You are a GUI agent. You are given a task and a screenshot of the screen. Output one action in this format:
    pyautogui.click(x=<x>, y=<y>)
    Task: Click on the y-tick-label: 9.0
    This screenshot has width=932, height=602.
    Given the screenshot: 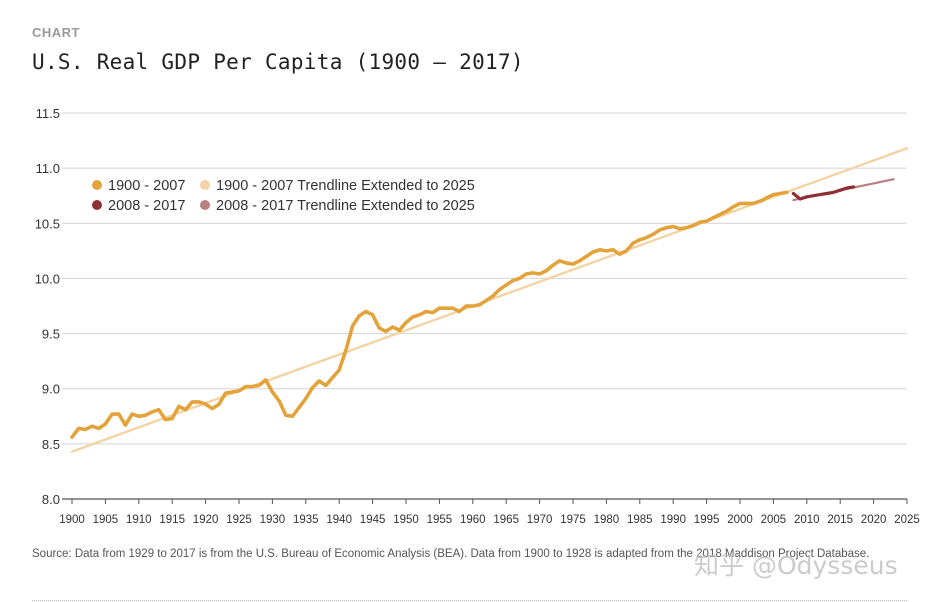 What is the action you would take?
    pyautogui.click(x=51, y=389)
    